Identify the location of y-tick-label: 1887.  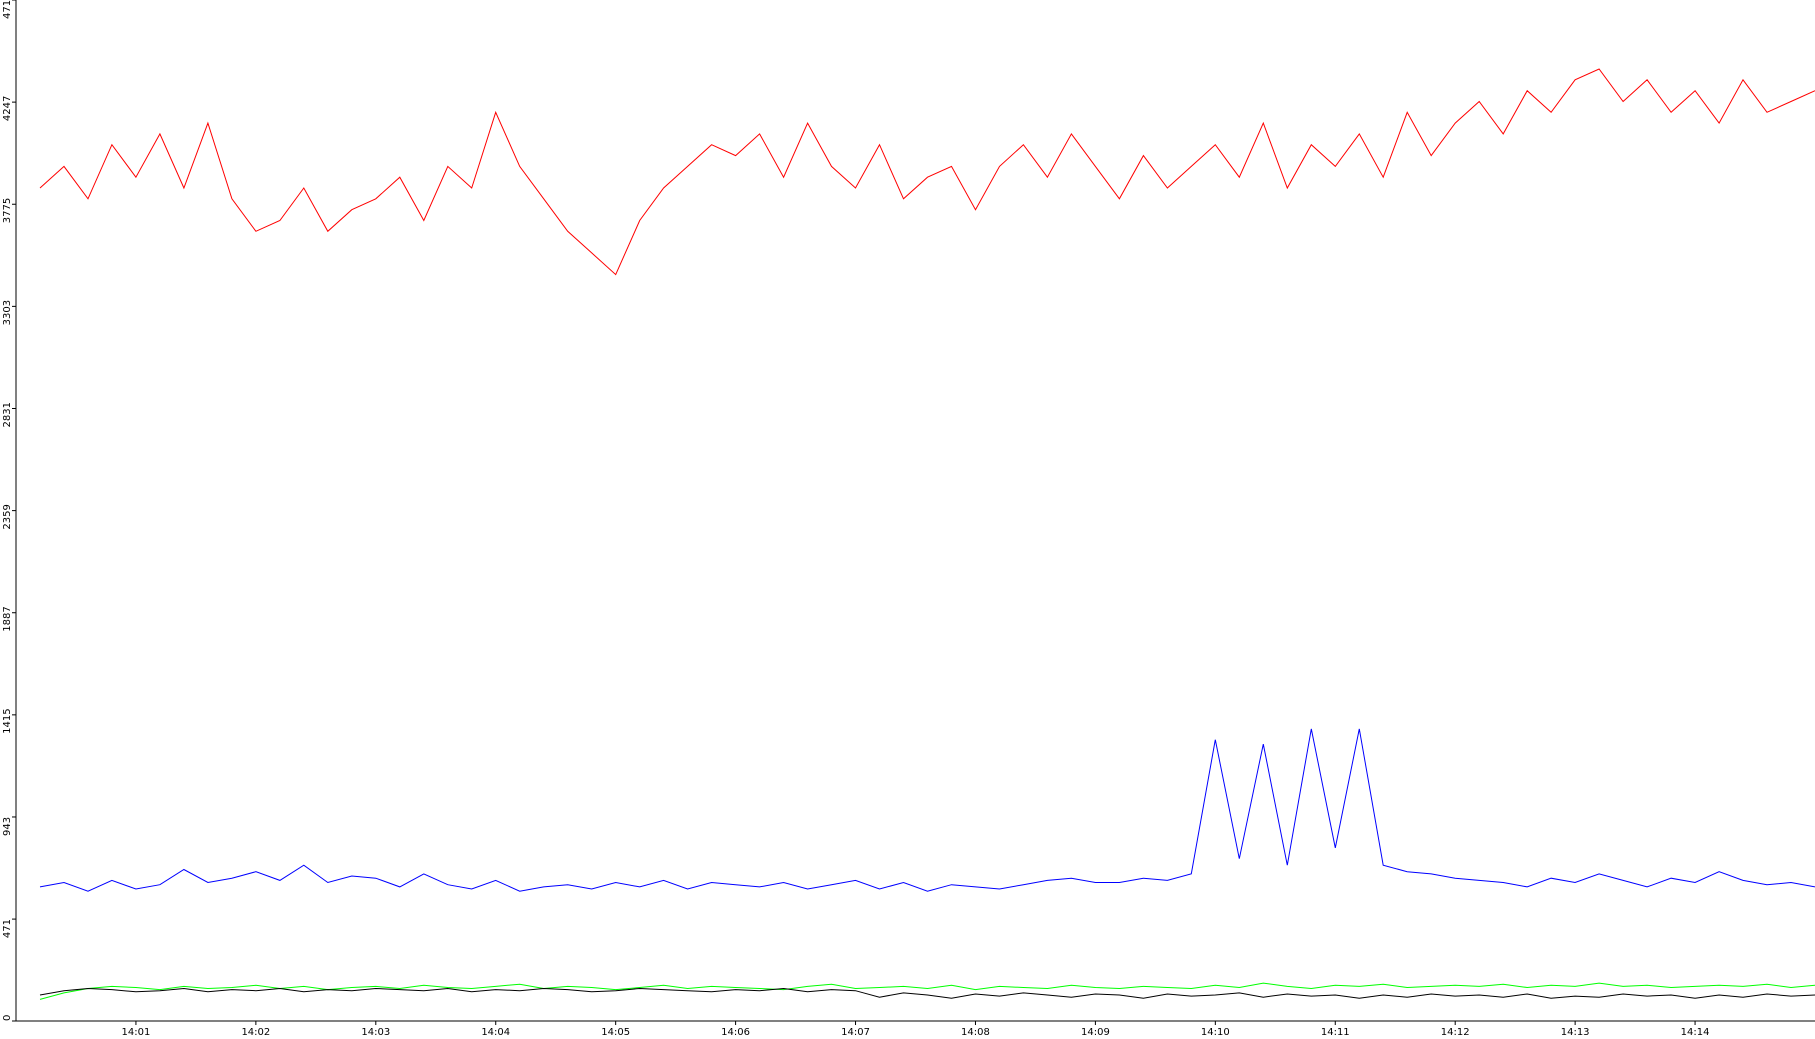
(7, 618).